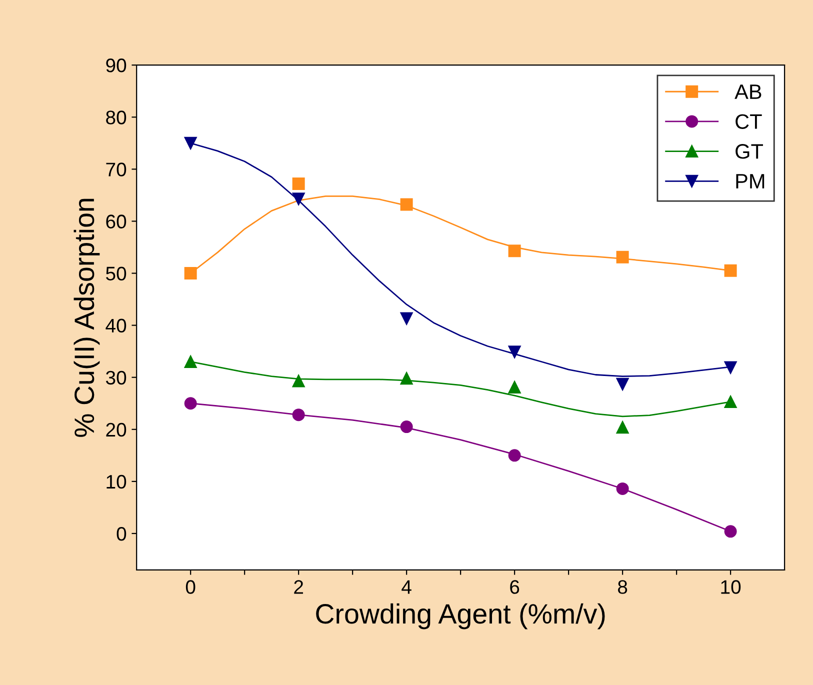  What do you see at coordinates (299, 587) in the screenshot?
I see `x-tick-label: 2` at bounding box center [299, 587].